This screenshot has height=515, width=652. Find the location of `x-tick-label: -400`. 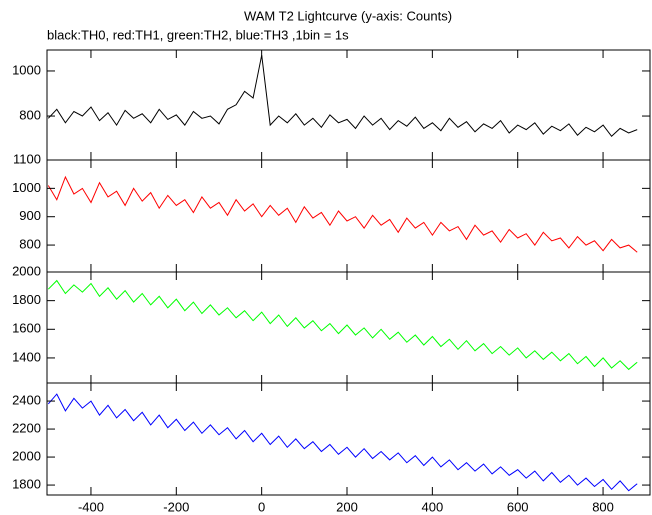

x-tick-label: -400 is located at coordinates (91, 506).